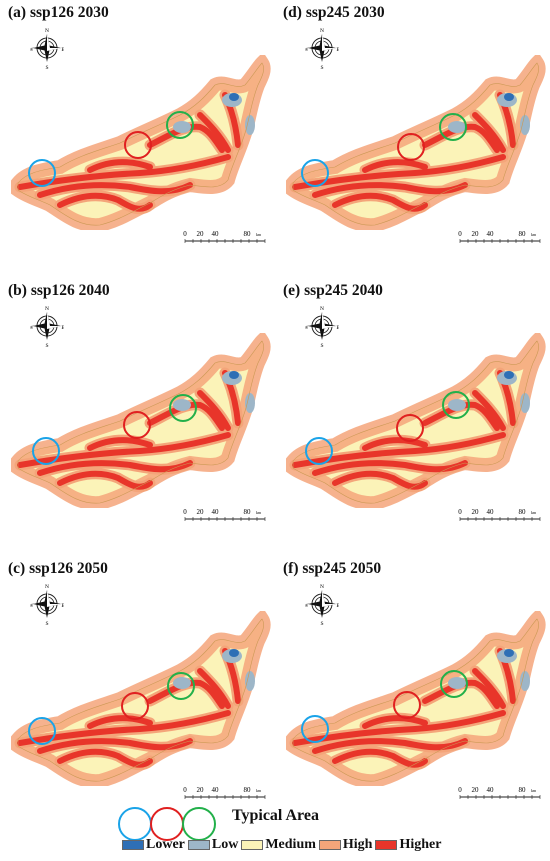 The width and height of the screenshot is (550, 861). I want to click on legend-label-higher: Higher, so click(420, 844).